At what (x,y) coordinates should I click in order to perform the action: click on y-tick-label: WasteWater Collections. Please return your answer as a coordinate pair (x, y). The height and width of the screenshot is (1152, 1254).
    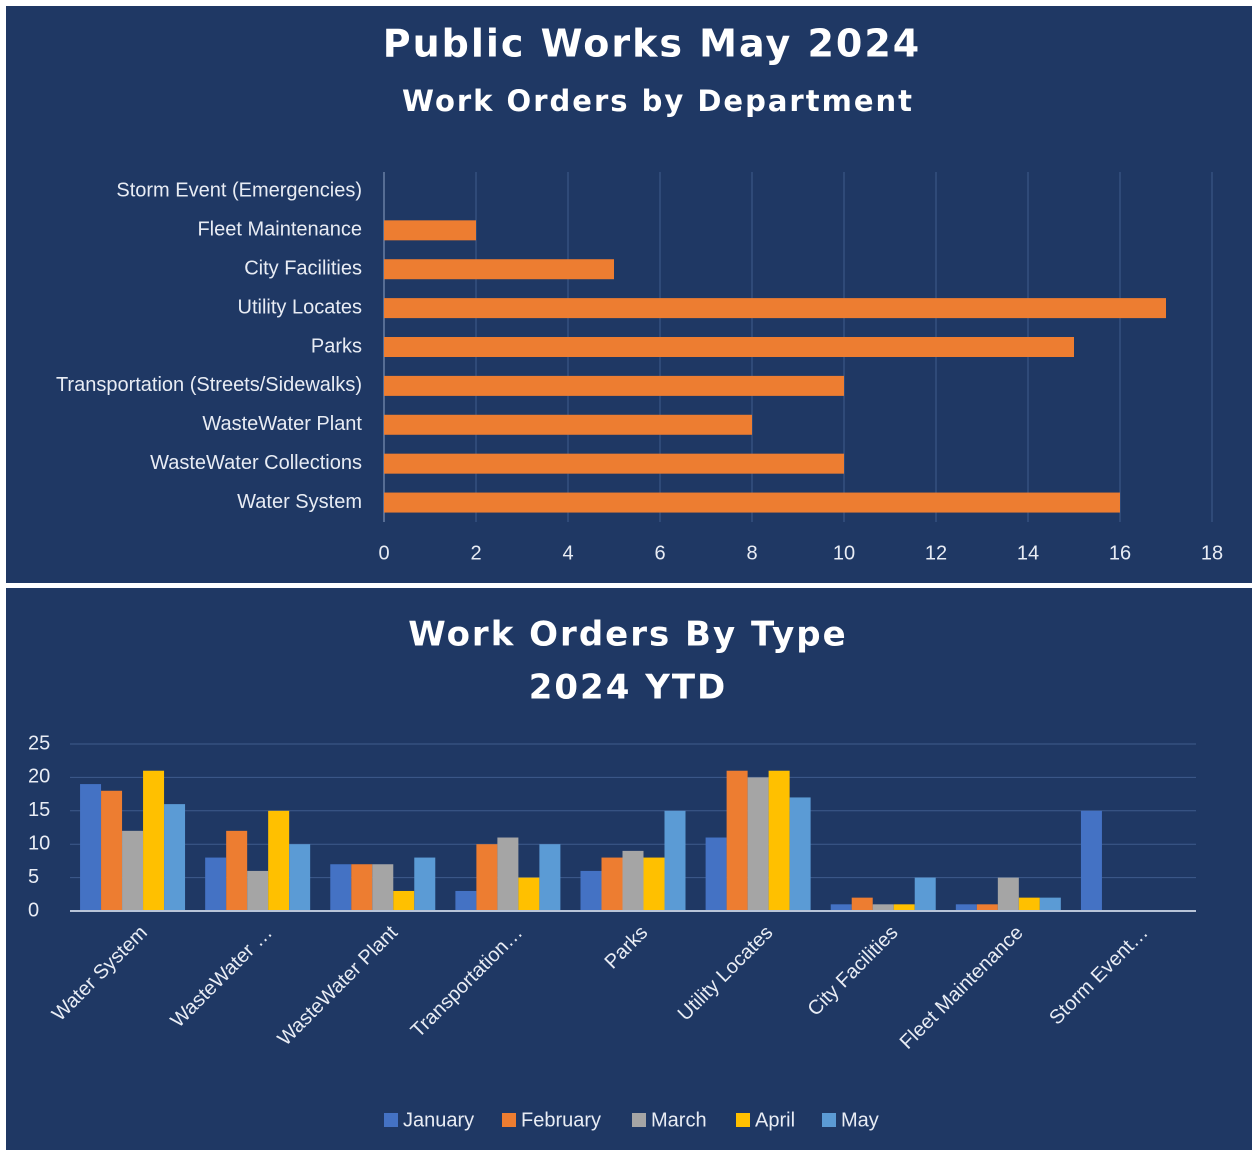
    Looking at the image, I should click on (256, 463).